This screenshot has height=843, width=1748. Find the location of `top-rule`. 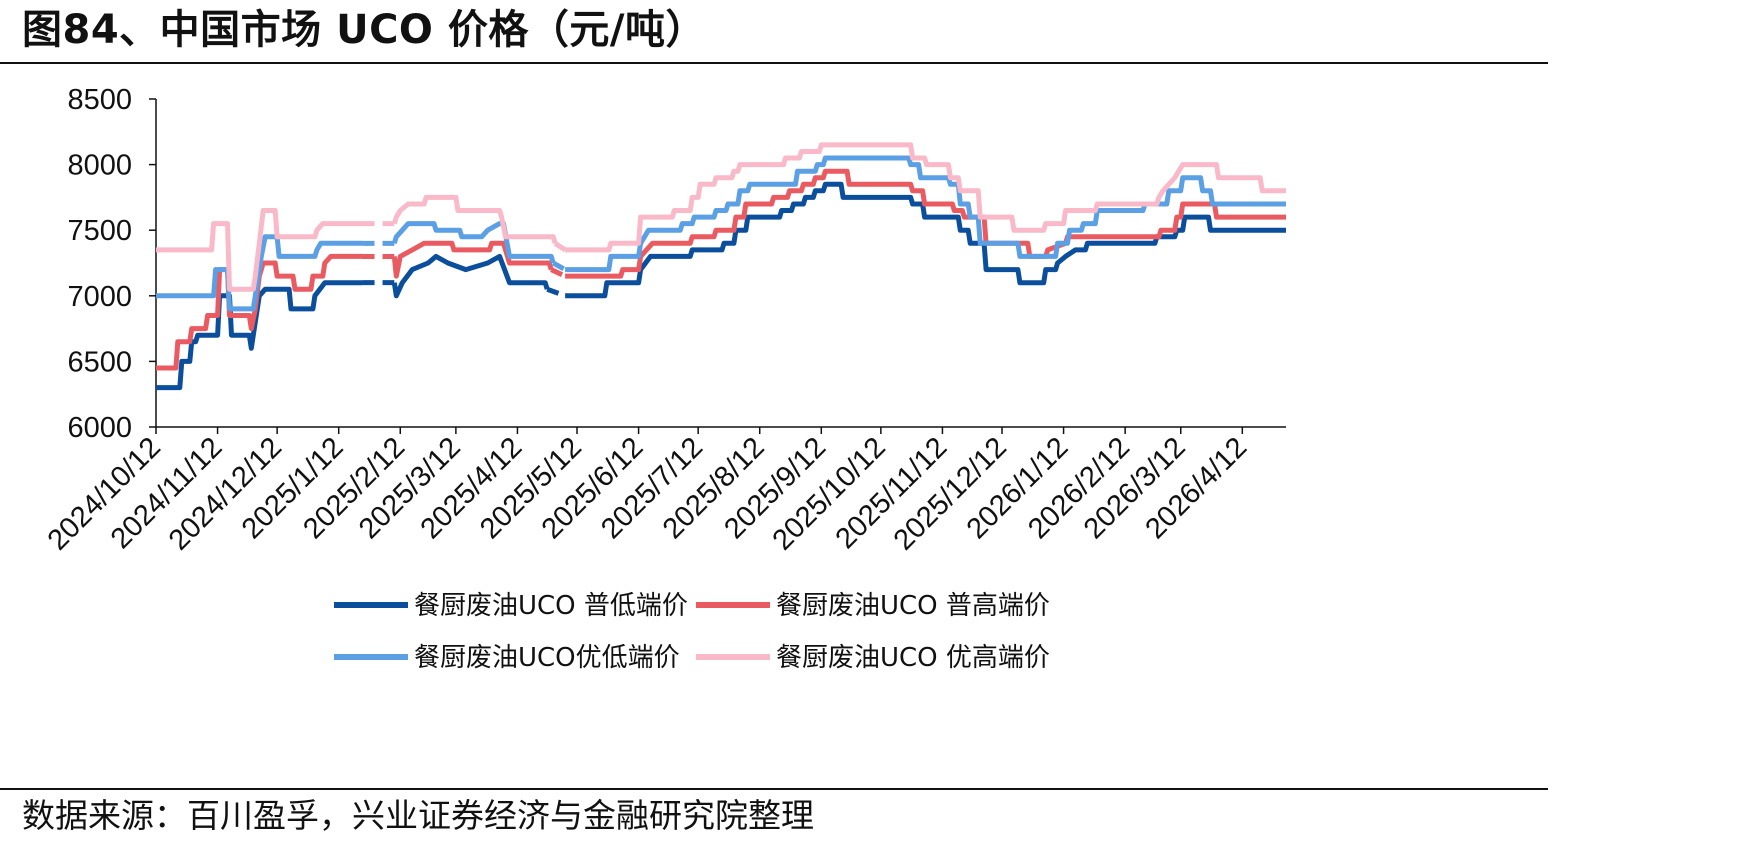

top-rule is located at coordinates (774, 63).